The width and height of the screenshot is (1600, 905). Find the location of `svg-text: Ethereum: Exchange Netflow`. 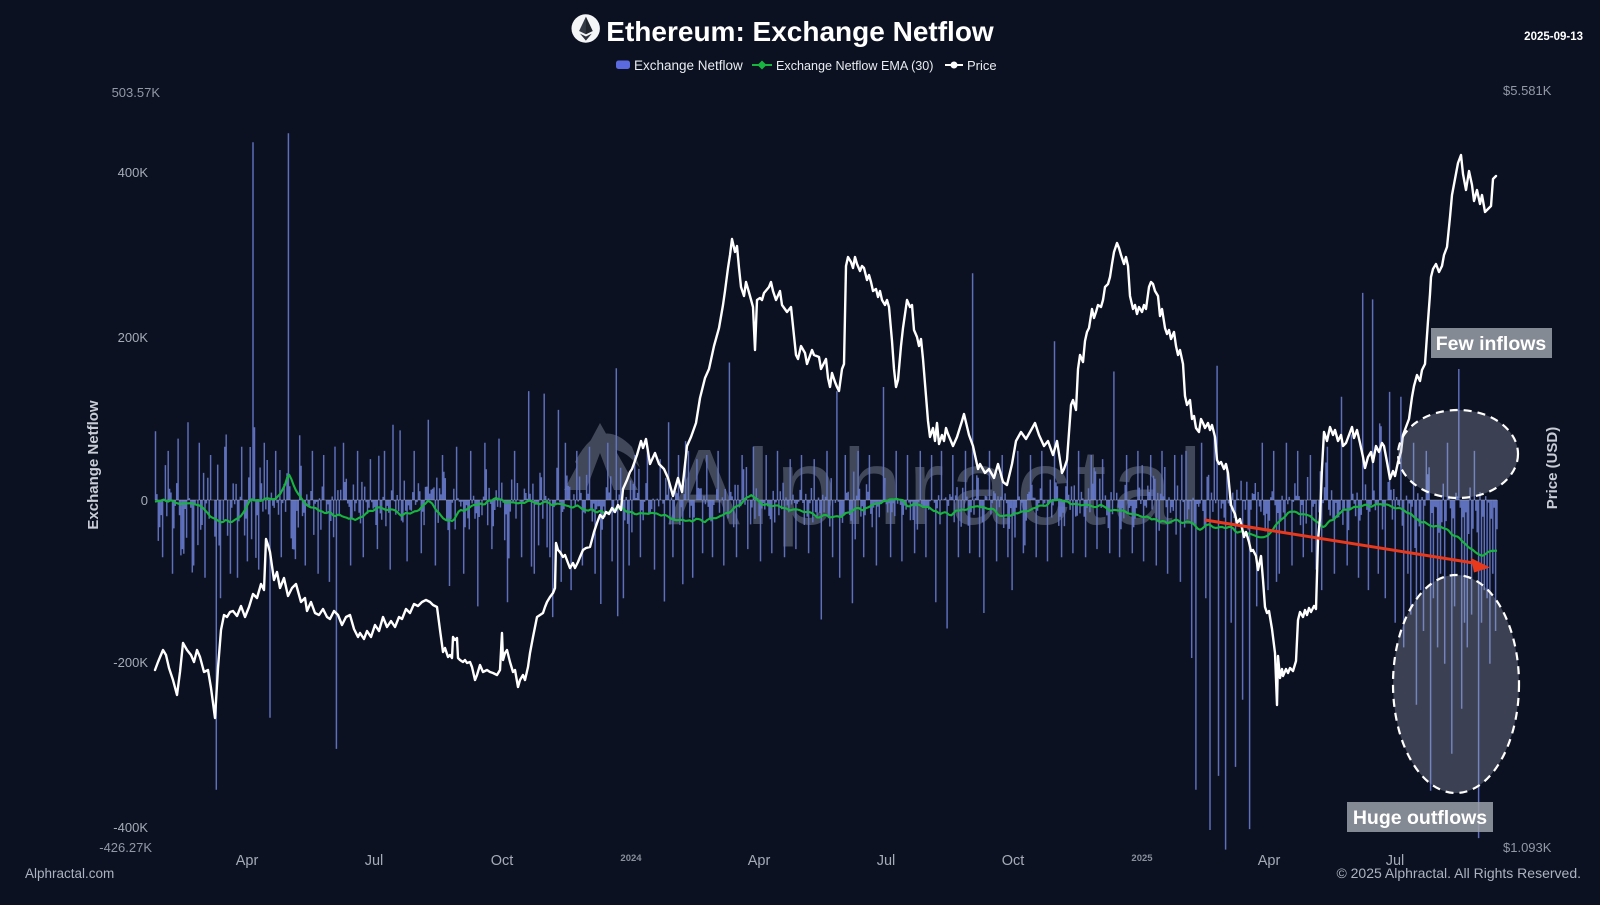

svg-text: Ethereum: Exchange Netflow is located at coordinates (800, 31).